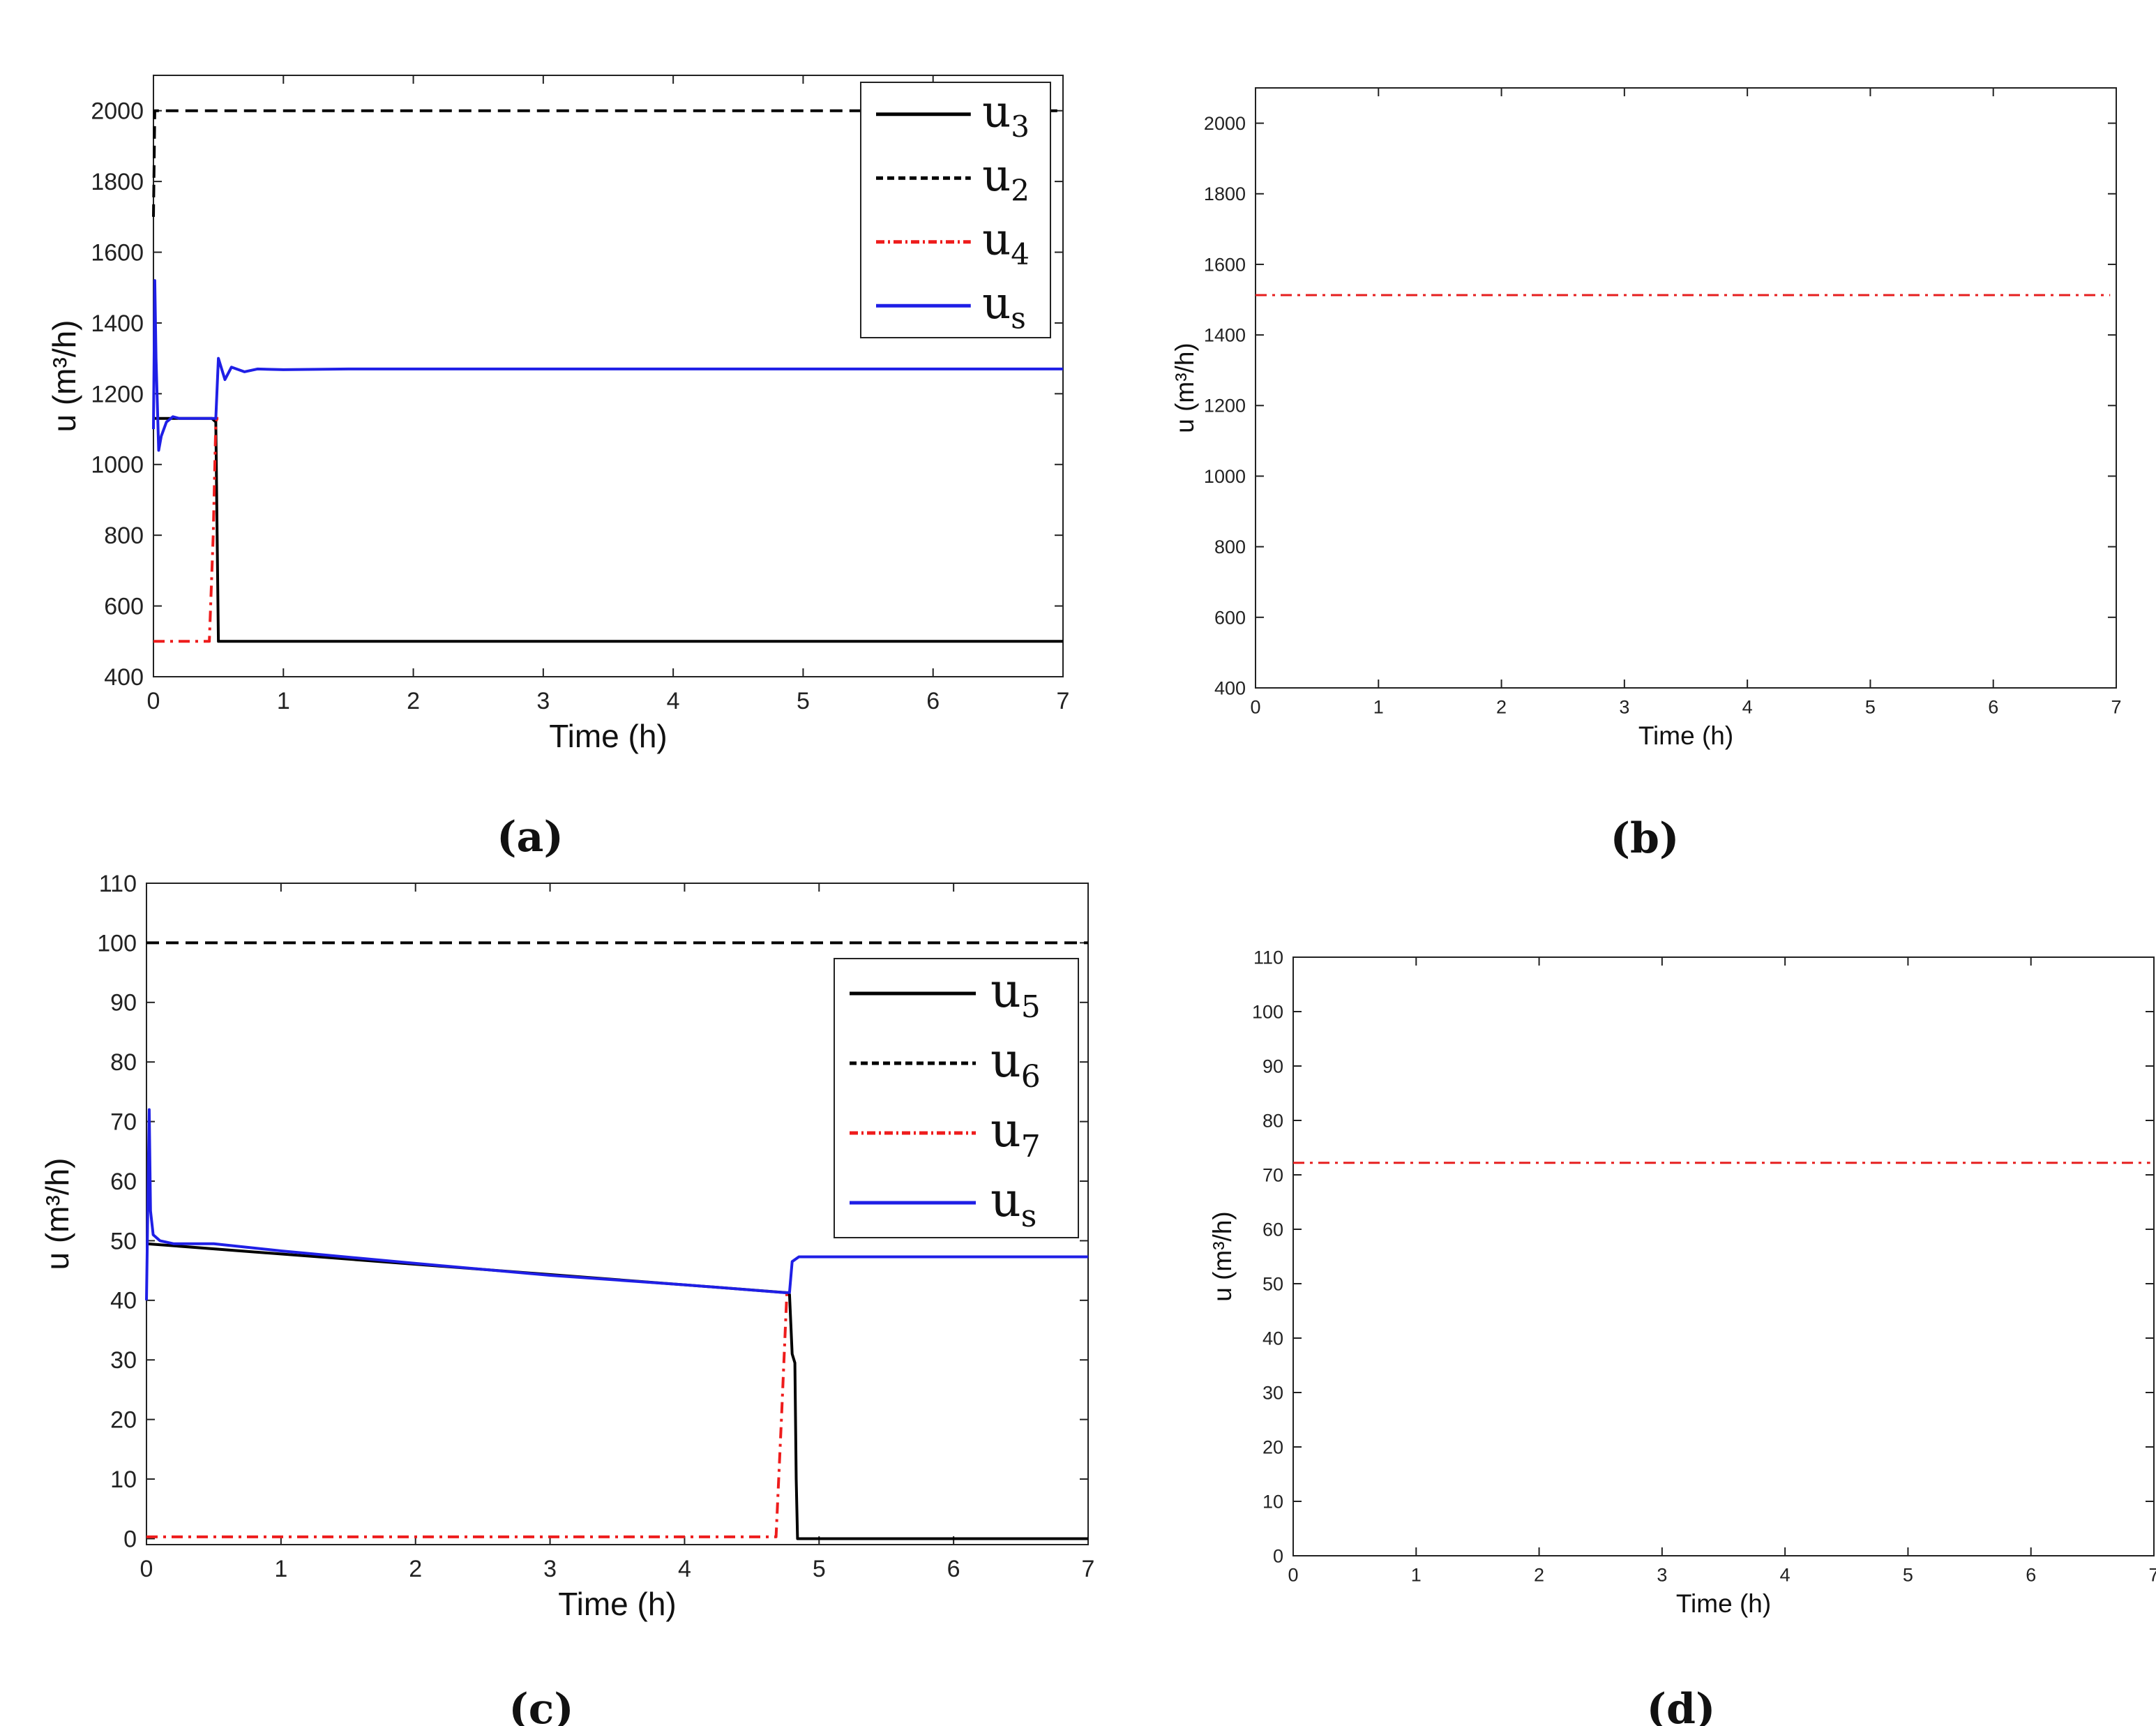  Describe the element at coordinates (1031, 1077) in the screenshot. I see `legend-label-subscript: 6` at that location.